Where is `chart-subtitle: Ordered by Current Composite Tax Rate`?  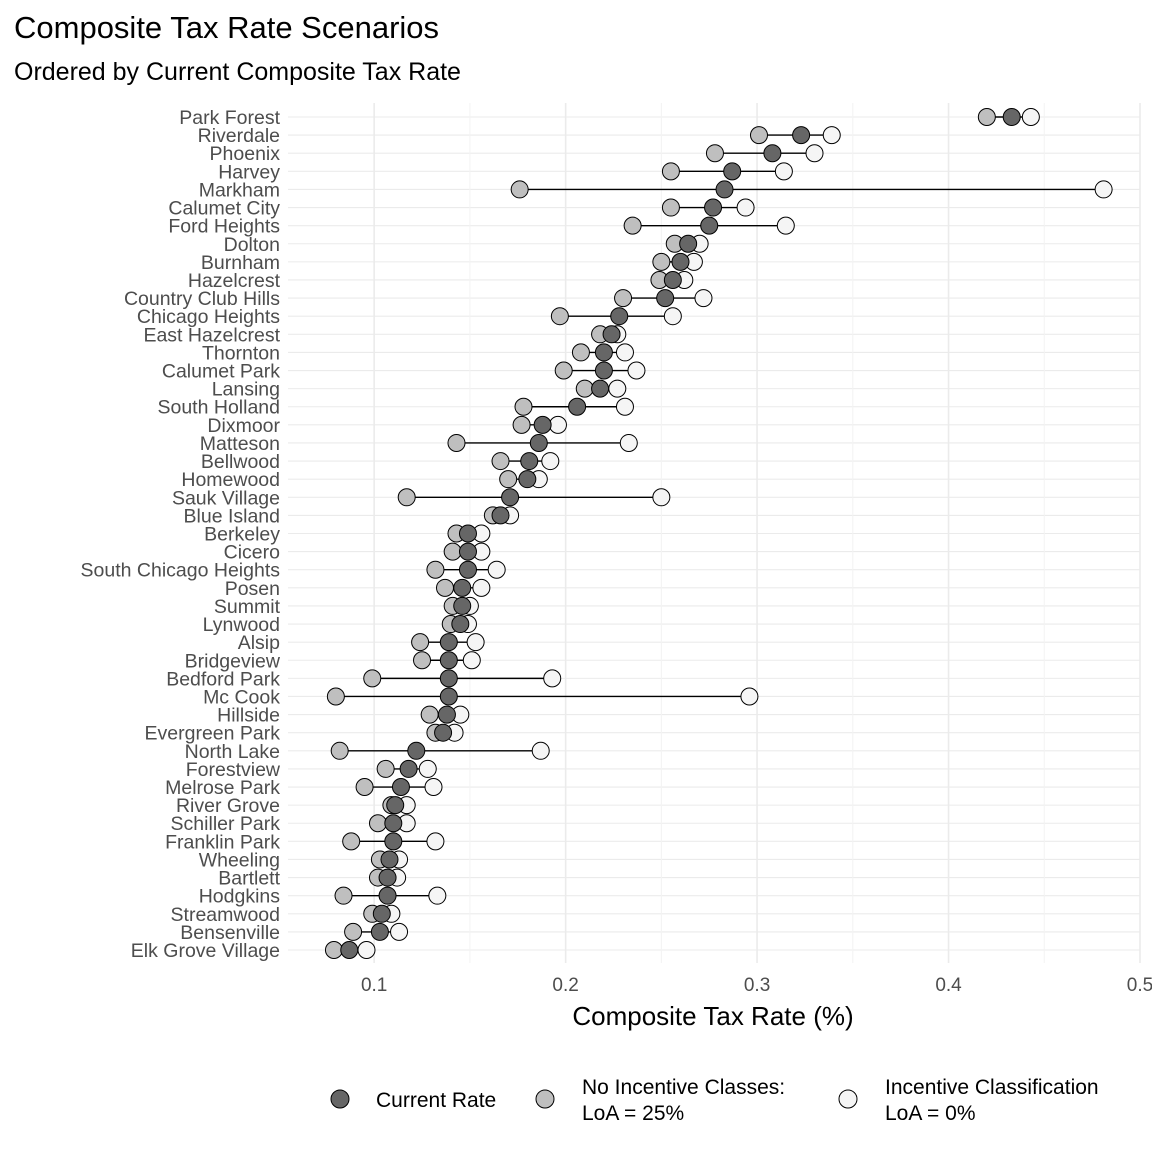 chart-subtitle: Ordered by Current Composite Tax Rate is located at coordinates (237, 72).